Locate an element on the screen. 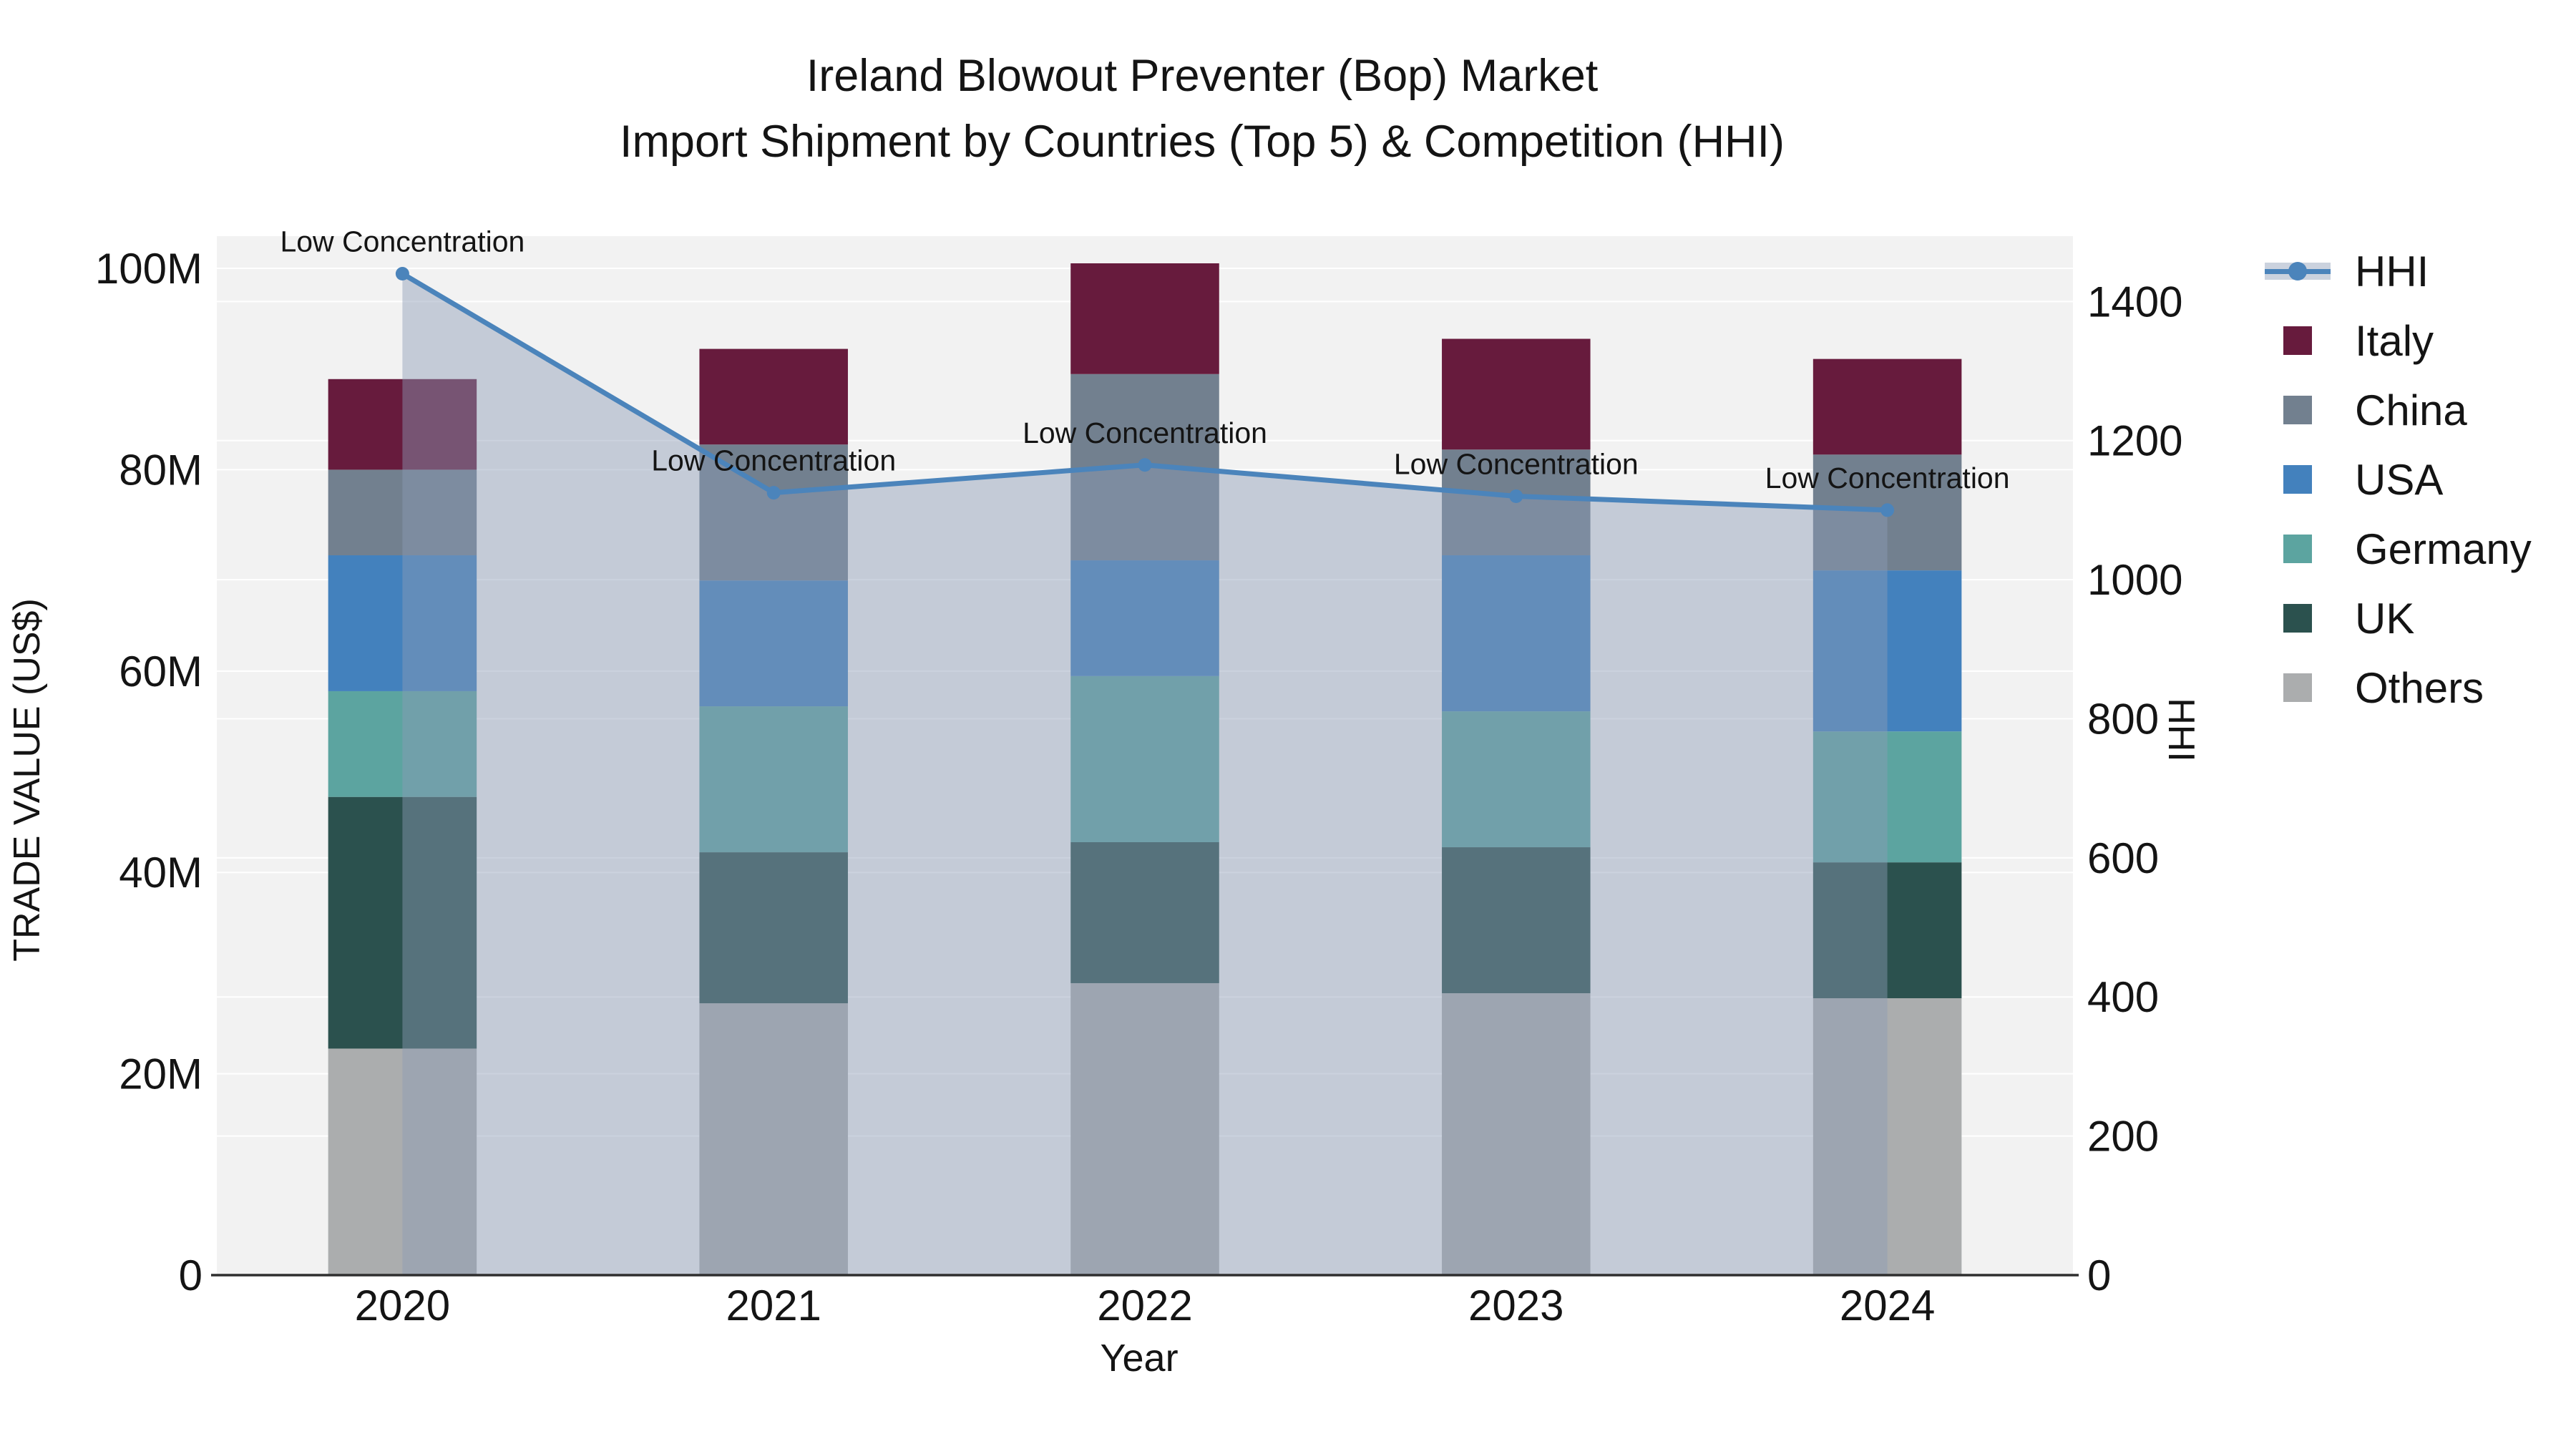 This screenshot has height=1449, width=2576. legend-item-others: Others is located at coordinates (2398, 688).